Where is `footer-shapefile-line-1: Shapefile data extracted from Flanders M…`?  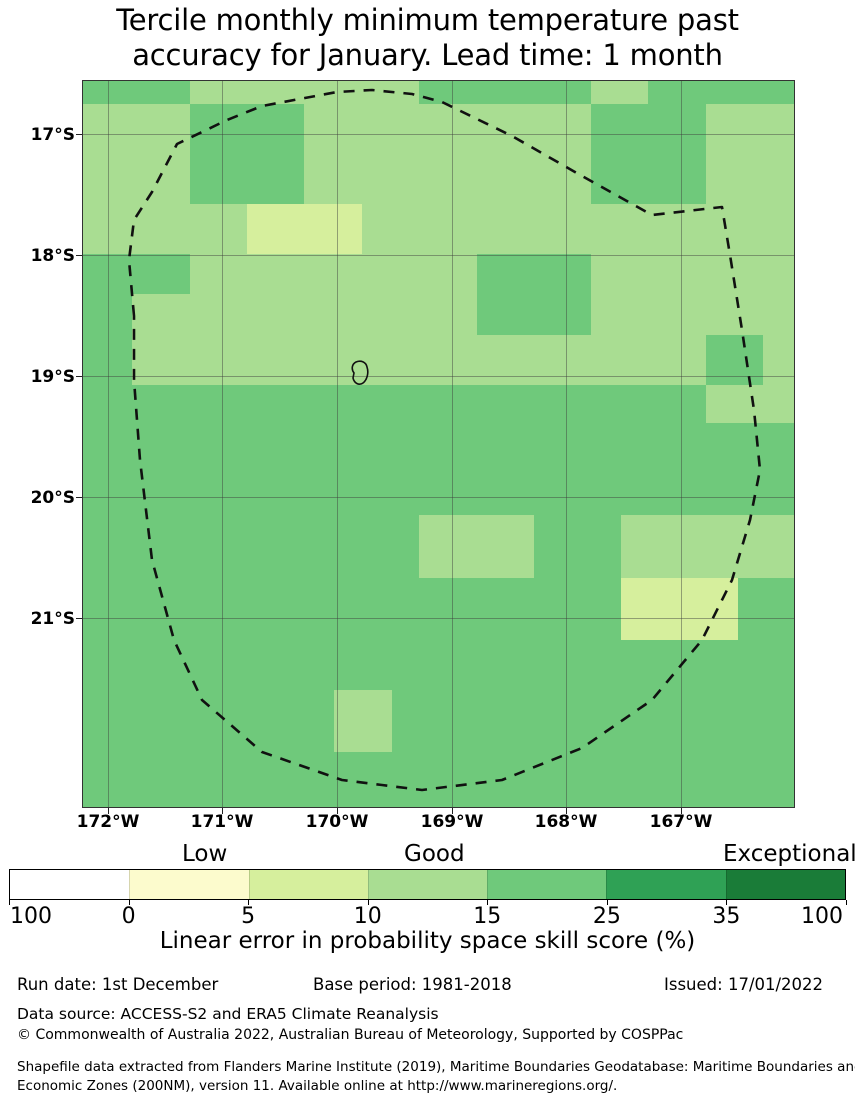 footer-shapefile-line-1: Shapefile data extracted from Flanders M… is located at coordinates (436, 1067).